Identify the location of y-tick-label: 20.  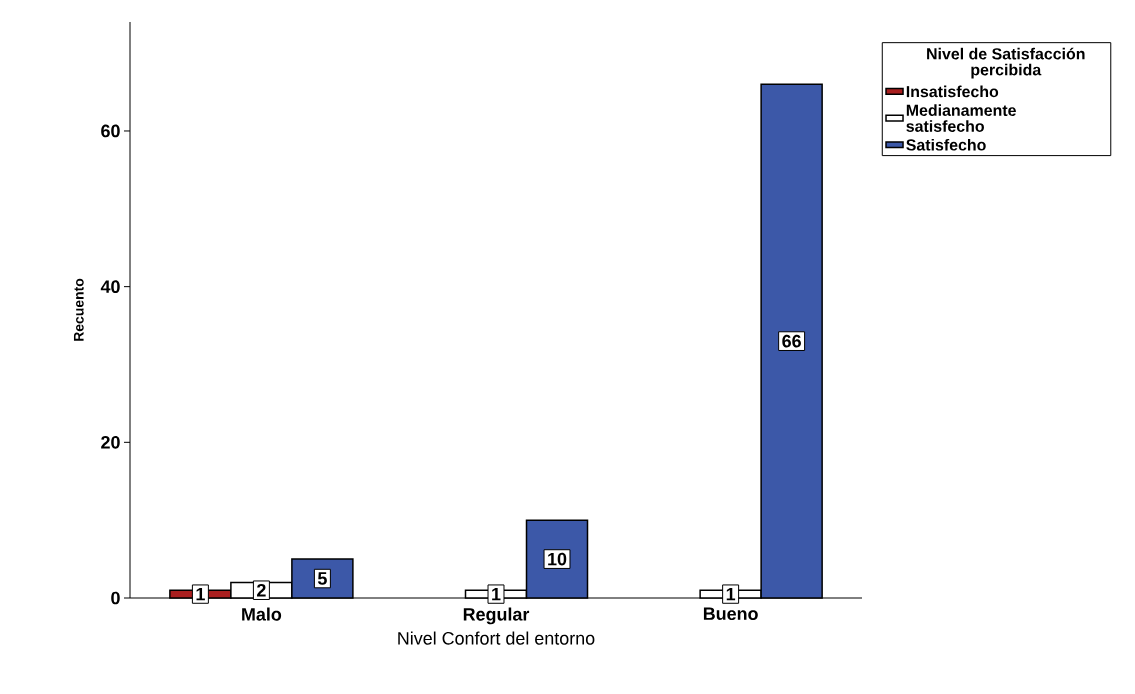
(110, 442).